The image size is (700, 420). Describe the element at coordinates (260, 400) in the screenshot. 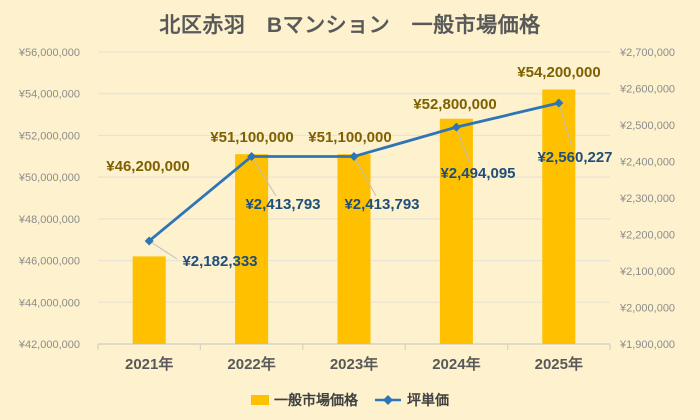

I see `bar-swatch-icon` at that location.